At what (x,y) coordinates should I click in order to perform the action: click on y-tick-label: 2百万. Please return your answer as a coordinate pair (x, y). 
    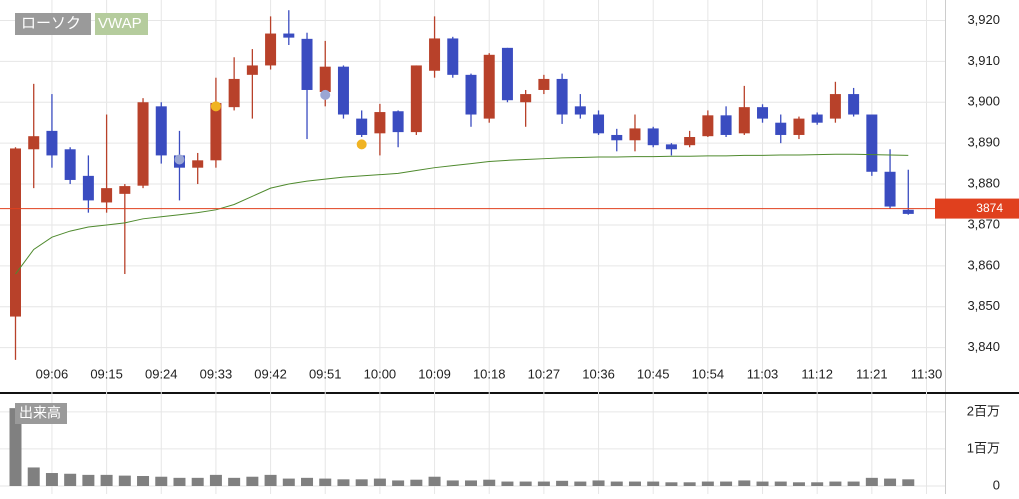
    Looking at the image, I should click on (983, 410).